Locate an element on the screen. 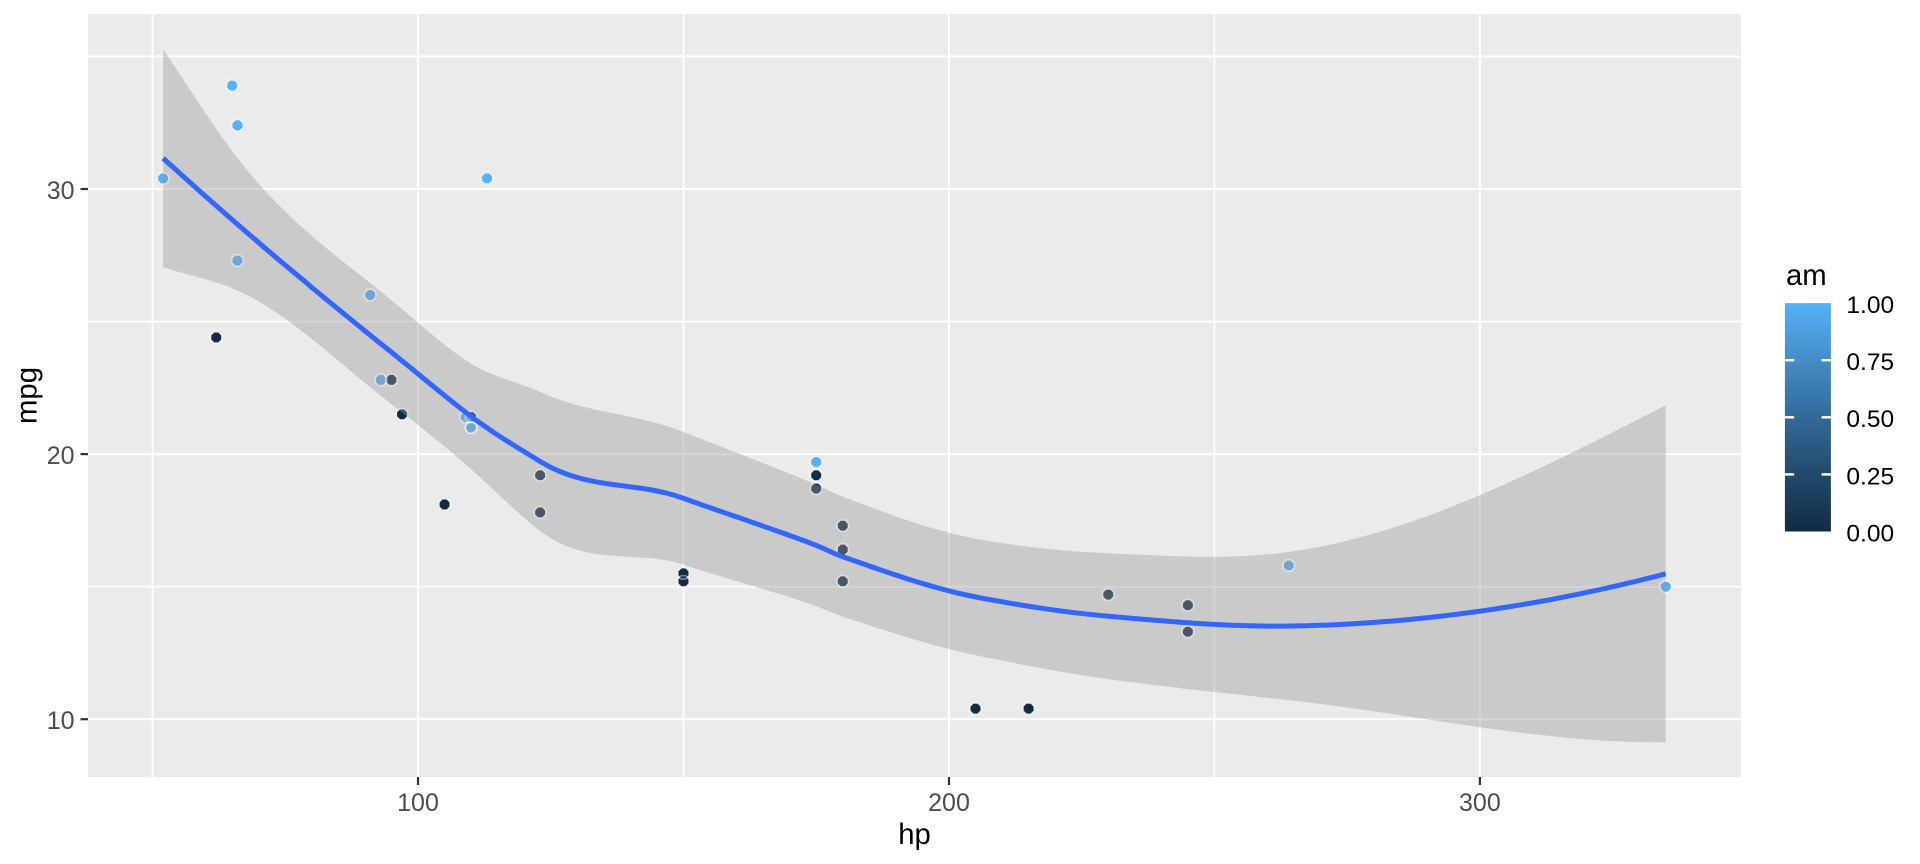 The image size is (1920, 864). svg-text: 100 is located at coordinates (418, 803).